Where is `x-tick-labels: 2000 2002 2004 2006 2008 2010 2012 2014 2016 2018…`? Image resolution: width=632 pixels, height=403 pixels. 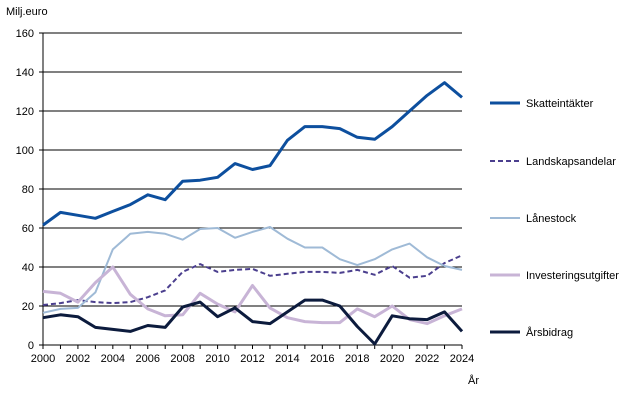 x-tick-labels: 2000 2002 2004 2006 2008 2010 2012 2014 2016 2018… is located at coordinates (252, 359).